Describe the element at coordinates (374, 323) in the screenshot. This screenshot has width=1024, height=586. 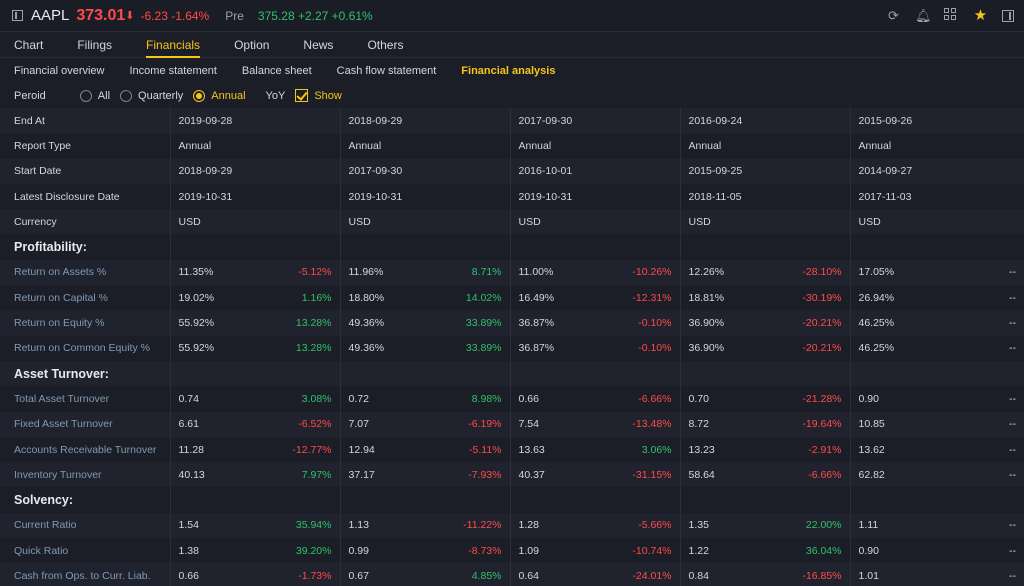
I see `metric-value: 49.36%` at that location.